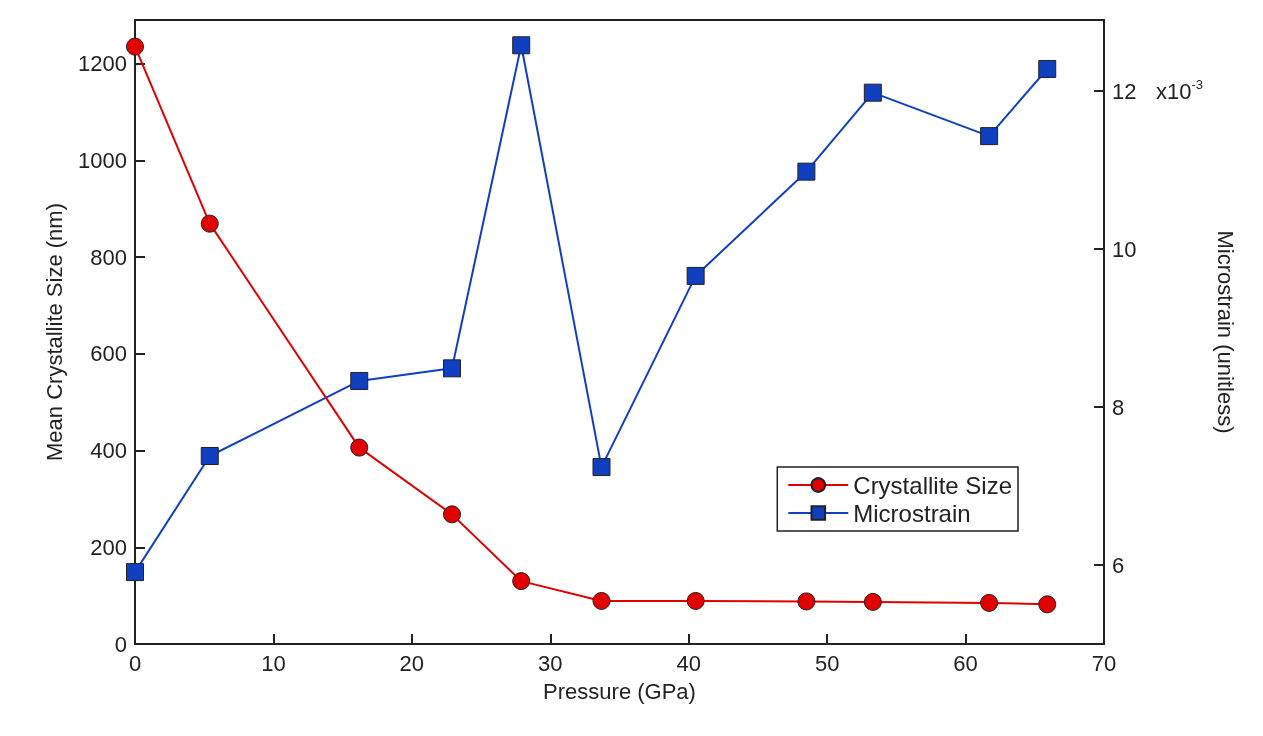  I want to click on y-axis-title: Mean Crystallite Size (nm), so click(54, 332).